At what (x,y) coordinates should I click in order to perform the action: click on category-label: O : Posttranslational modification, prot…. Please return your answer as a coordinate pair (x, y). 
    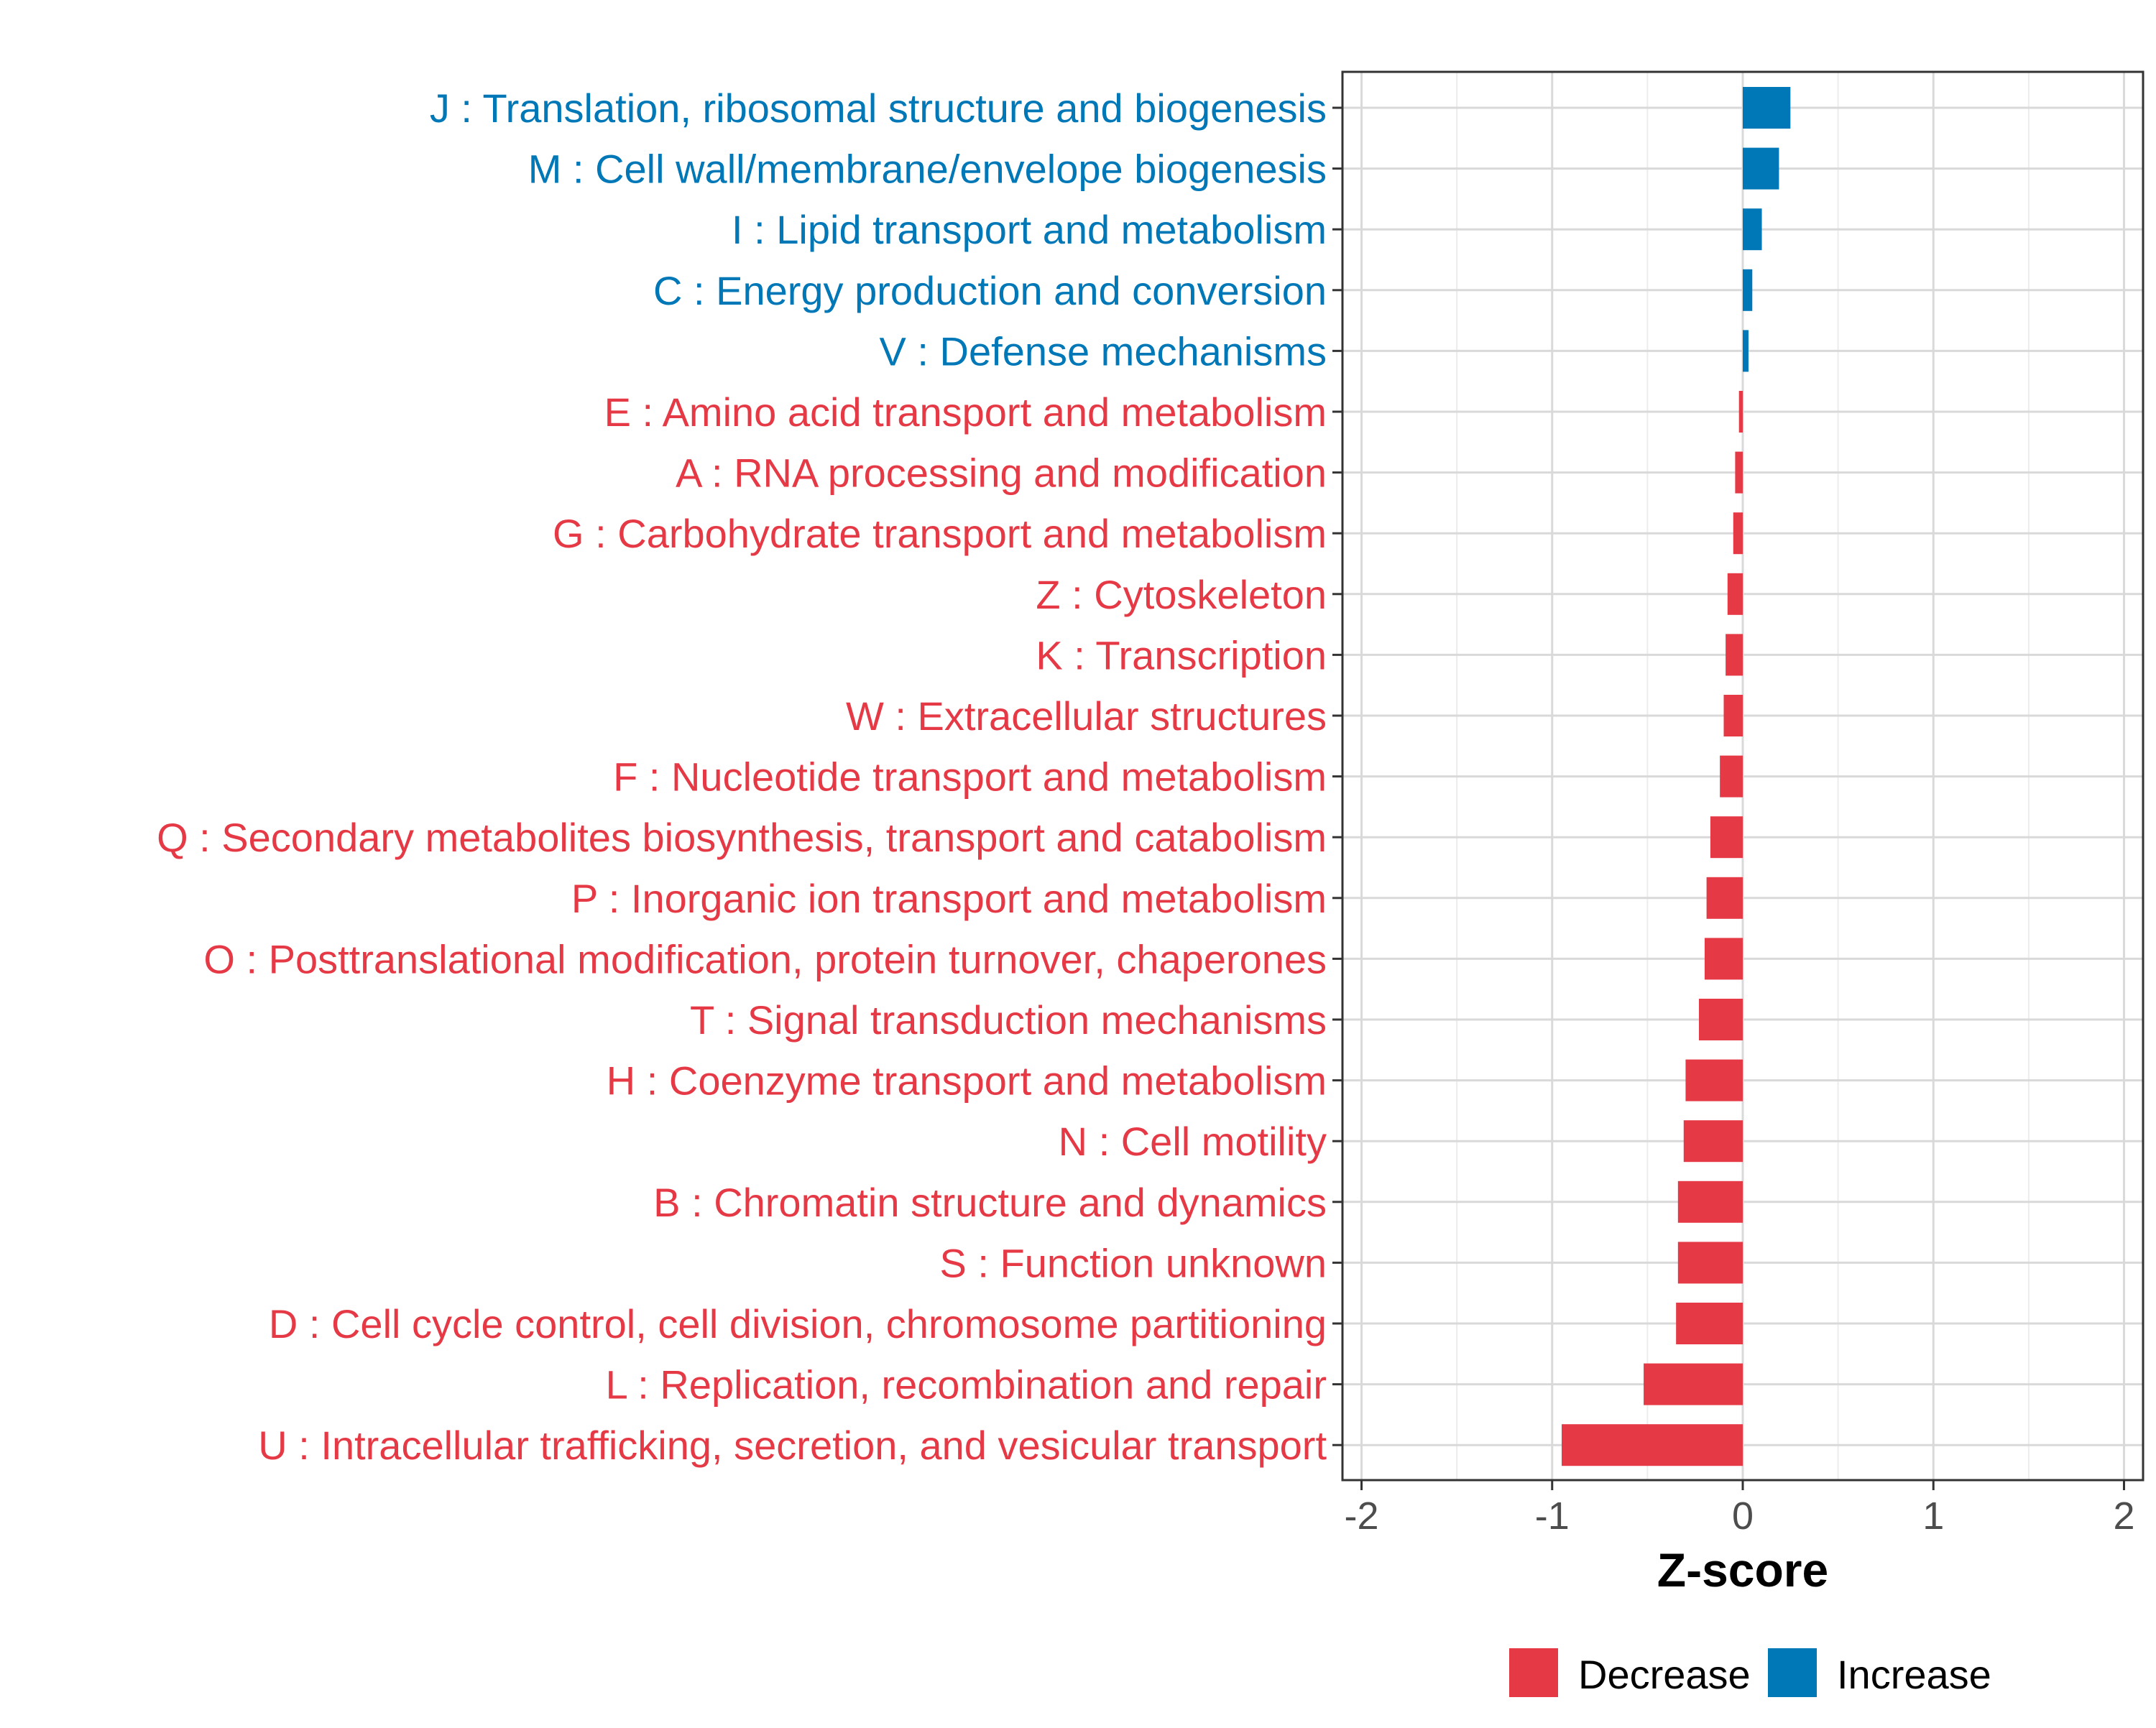
    Looking at the image, I should click on (765, 958).